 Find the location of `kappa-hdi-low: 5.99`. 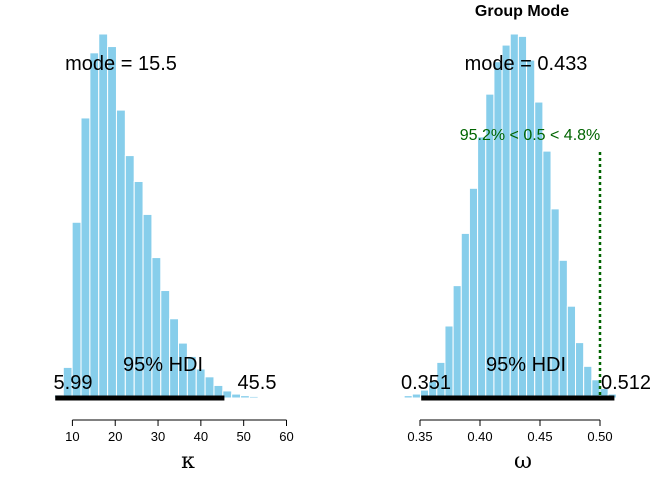

kappa-hdi-low: 5.99 is located at coordinates (73, 383).